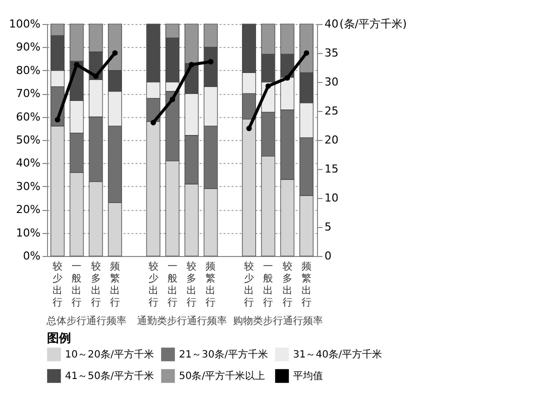 The width and height of the screenshot is (536, 406). I want to click on text: 通勤类步行通行频率, so click(182, 321).